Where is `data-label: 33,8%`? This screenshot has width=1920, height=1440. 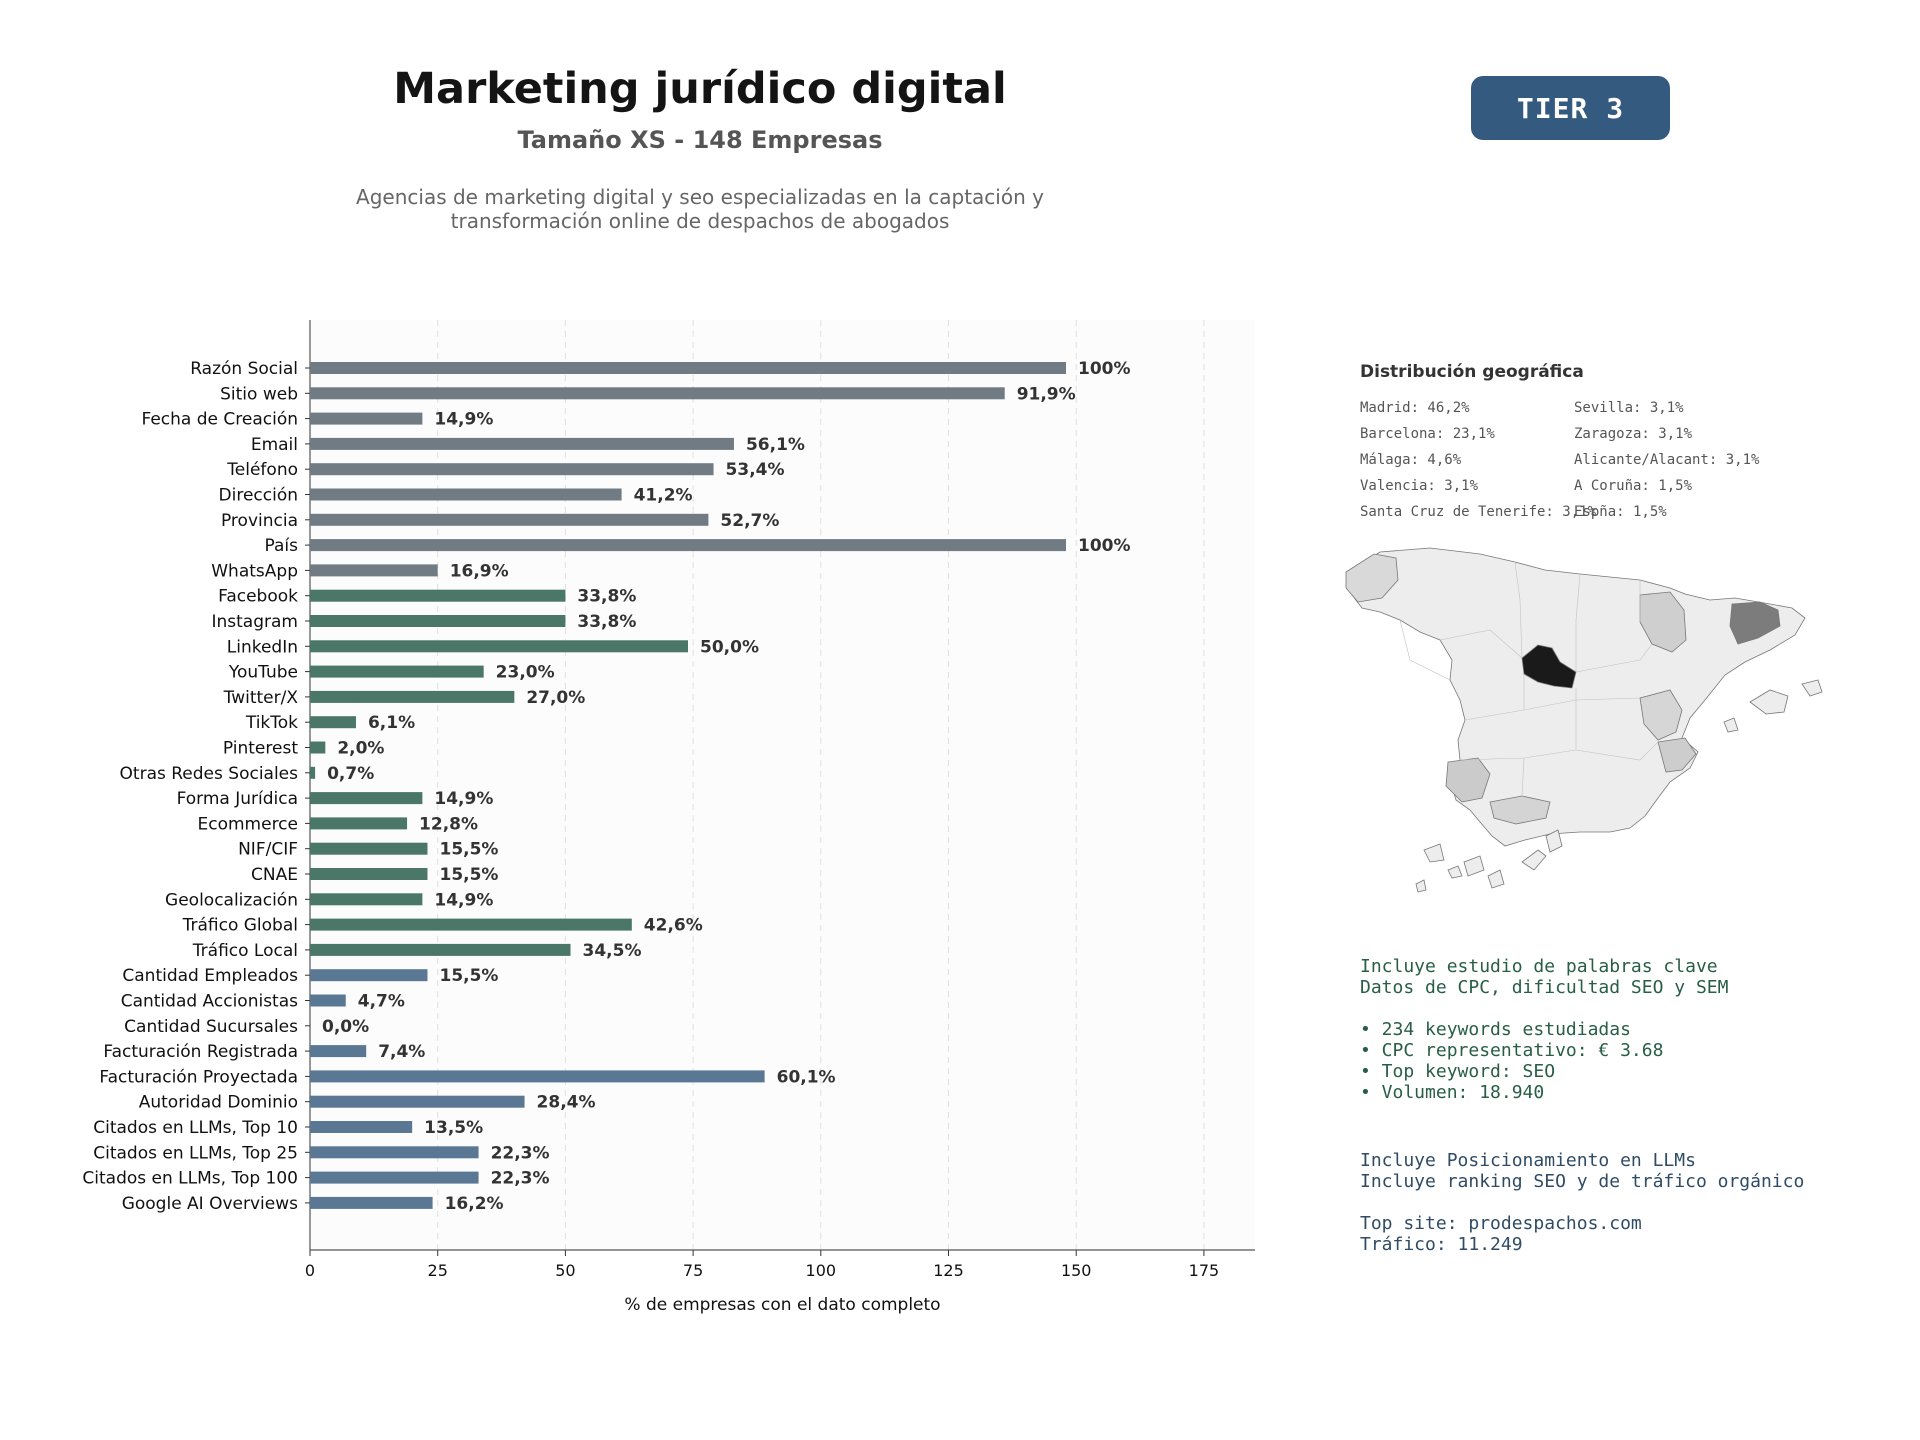
data-label: 33,8% is located at coordinates (606, 622).